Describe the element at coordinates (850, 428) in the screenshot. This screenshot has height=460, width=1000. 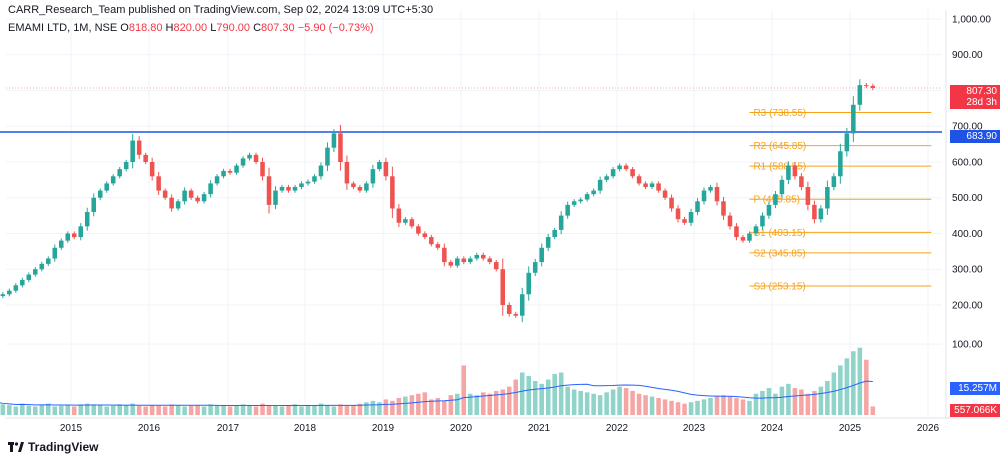
I see `x-tick-label: 2025` at that location.